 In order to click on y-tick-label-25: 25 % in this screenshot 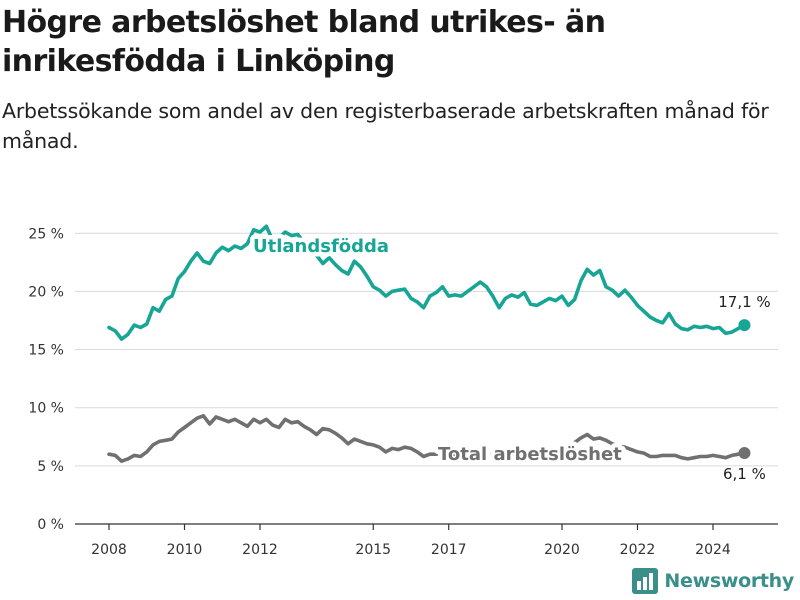, I will do `click(46, 234)`.